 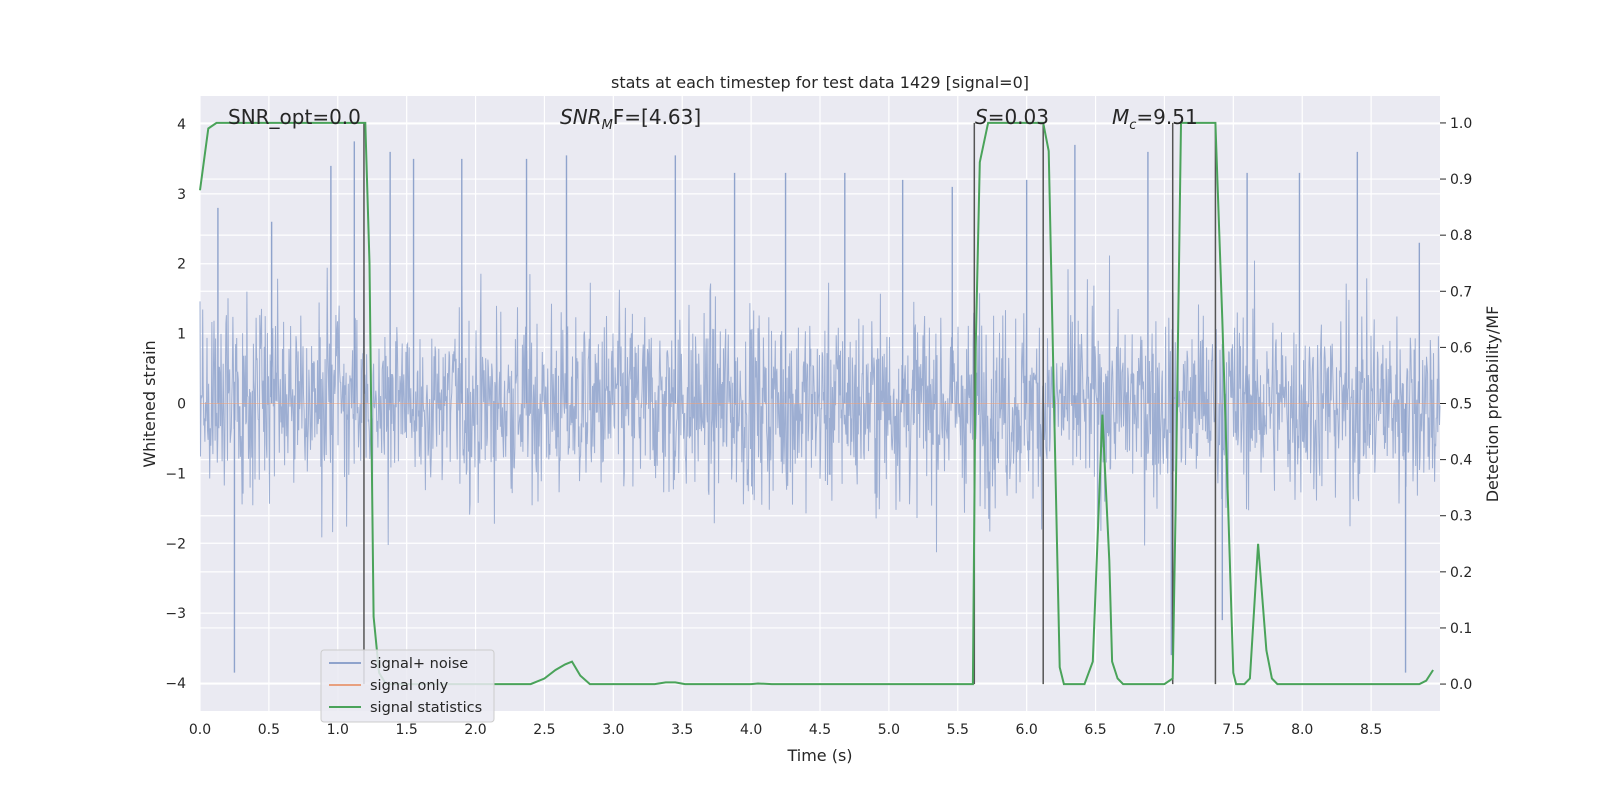 What do you see at coordinates (1461, 236) in the screenshot?
I see `y-right-tick-label: 0.8` at bounding box center [1461, 236].